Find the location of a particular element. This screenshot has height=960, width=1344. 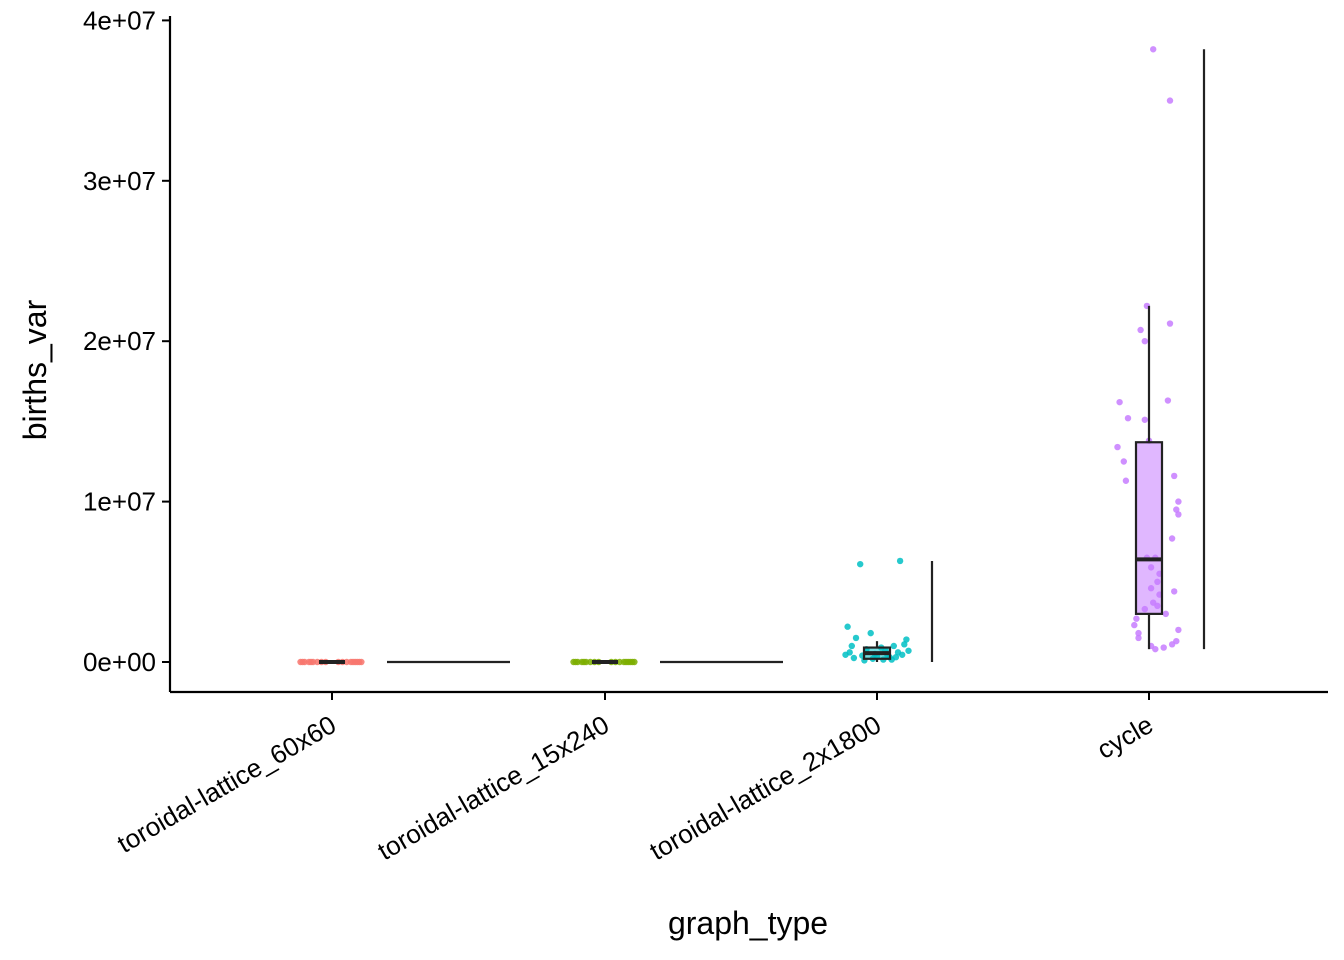

y-tick-label: 0e+00 is located at coordinates (119, 662).